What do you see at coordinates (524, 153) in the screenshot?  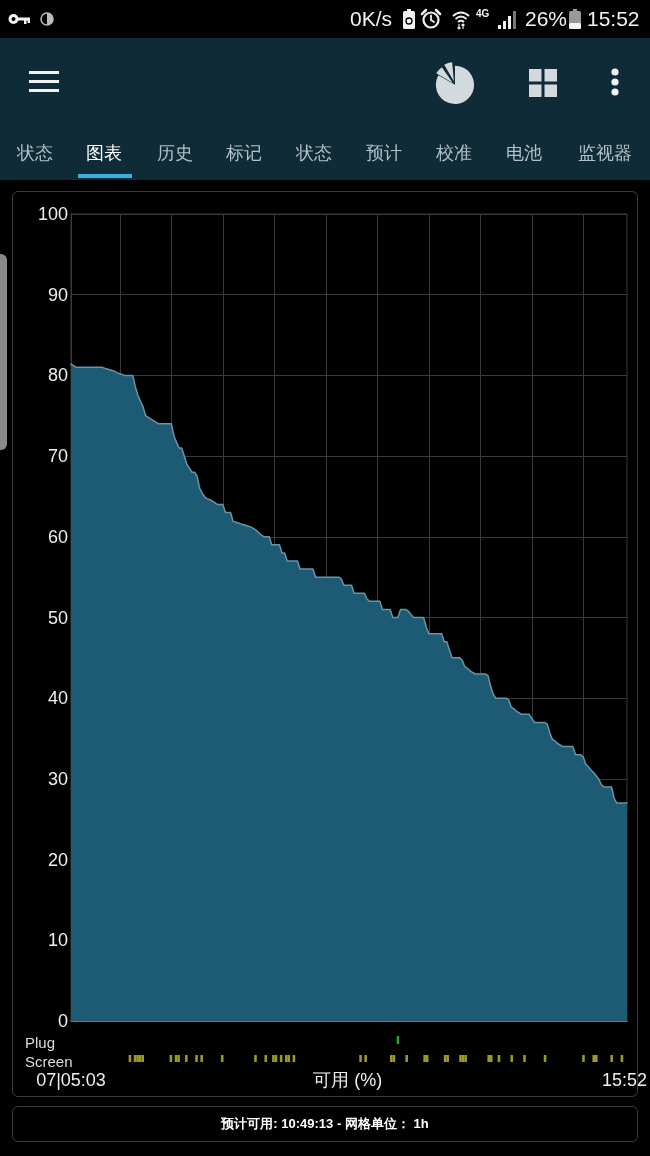 I see `text: 电池` at bounding box center [524, 153].